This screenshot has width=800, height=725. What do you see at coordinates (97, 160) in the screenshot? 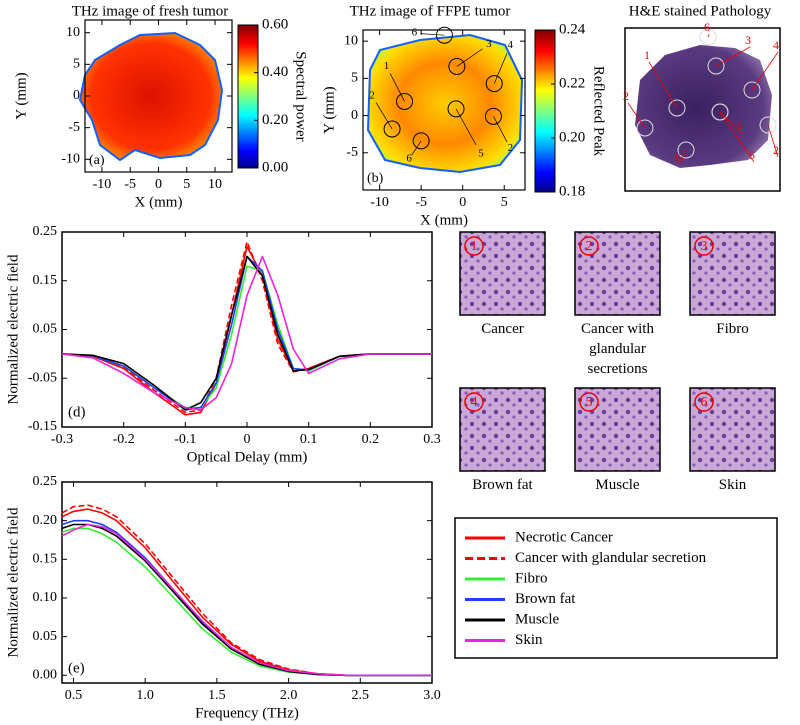
I see `panel-label: (a)` at bounding box center [97, 160].